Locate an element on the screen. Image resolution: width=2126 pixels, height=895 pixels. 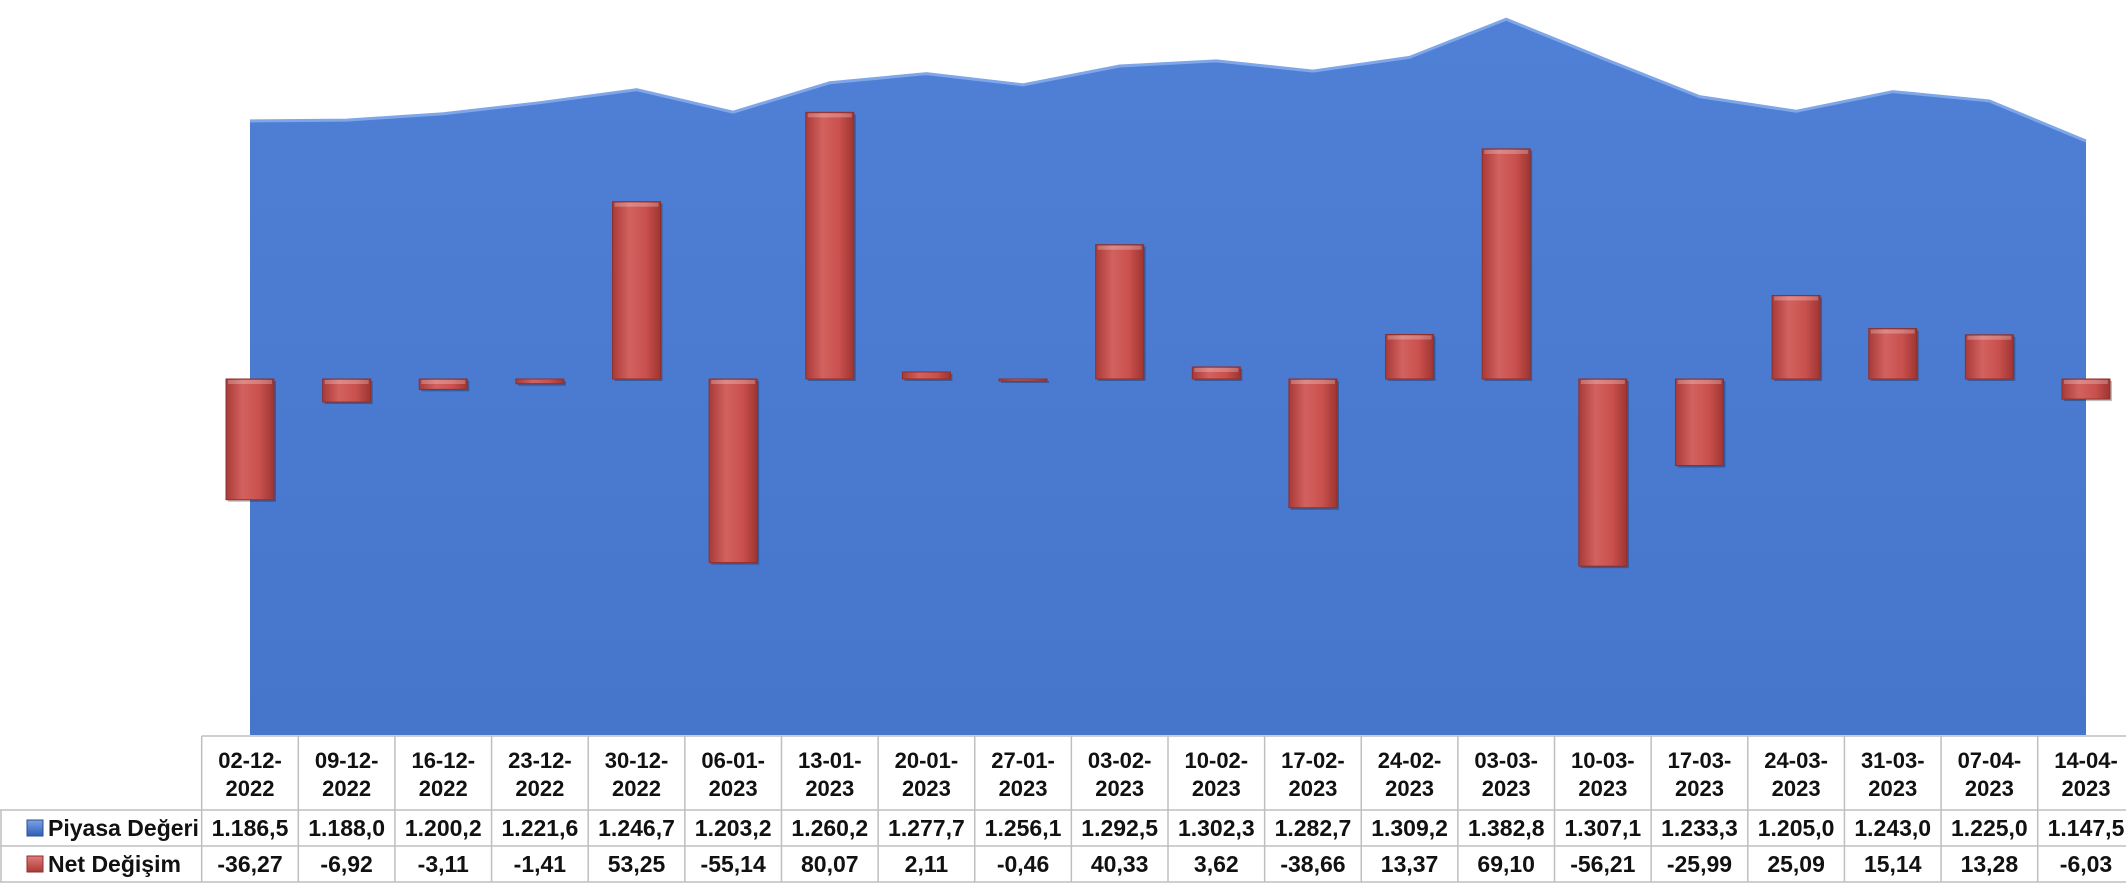
x-tick-label-line: 09-12- is located at coordinates (347, 760).